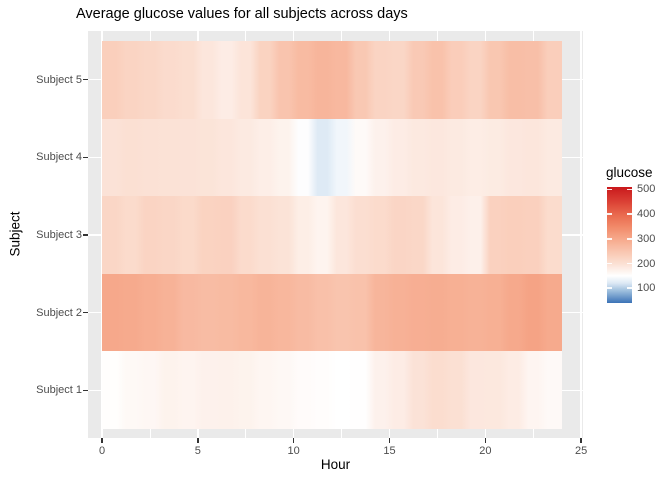 The width and height of the screenshot is (672, 480). I want to click on legend-title: glucose, so click(629, 172).